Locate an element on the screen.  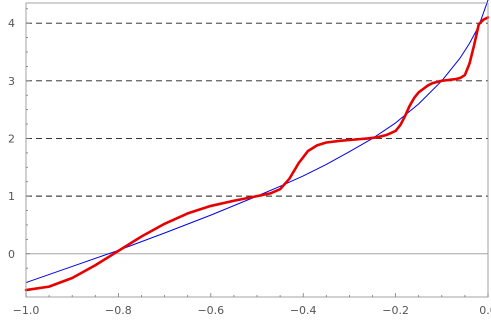
y-tick-label-0: 0 is located at coordinates (11, 254).